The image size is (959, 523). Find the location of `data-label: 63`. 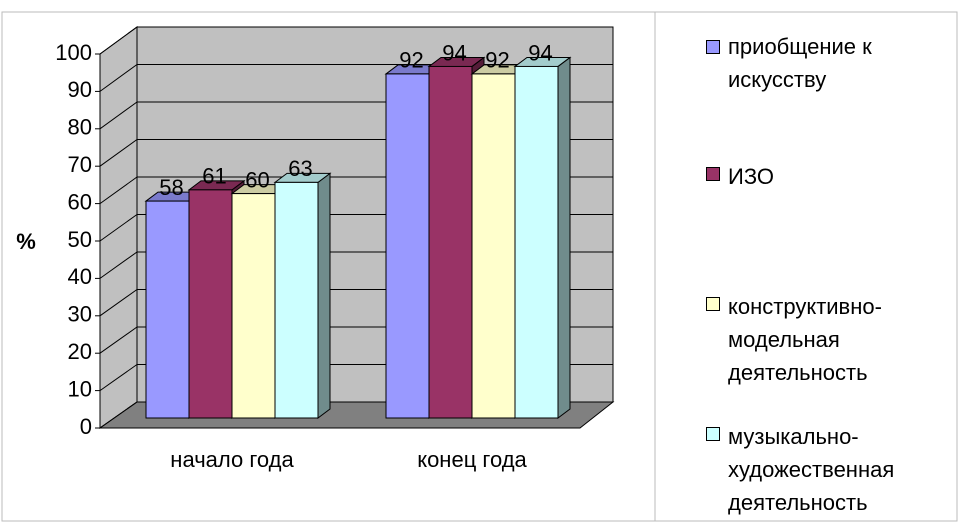

data-label: 63 is located at coordinates (300, 168).